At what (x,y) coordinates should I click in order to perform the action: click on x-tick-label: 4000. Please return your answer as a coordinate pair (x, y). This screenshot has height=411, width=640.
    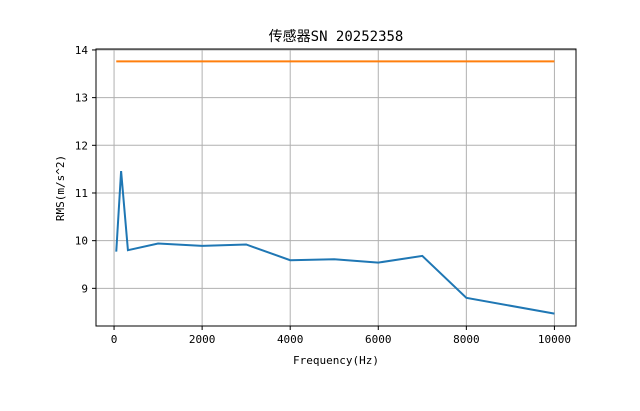
    Looking at the image, I should click on (290, 339).